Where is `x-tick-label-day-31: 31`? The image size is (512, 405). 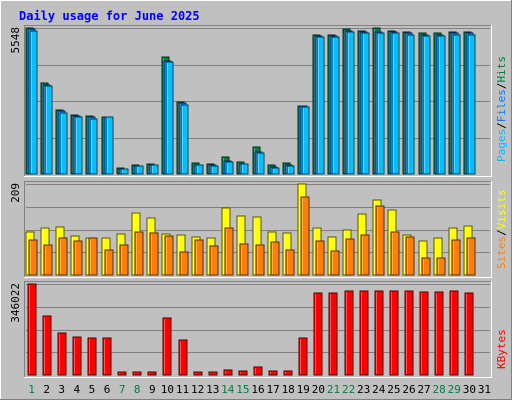
x-tick-label-day-31: 31 is located at coordinates (484, 389).